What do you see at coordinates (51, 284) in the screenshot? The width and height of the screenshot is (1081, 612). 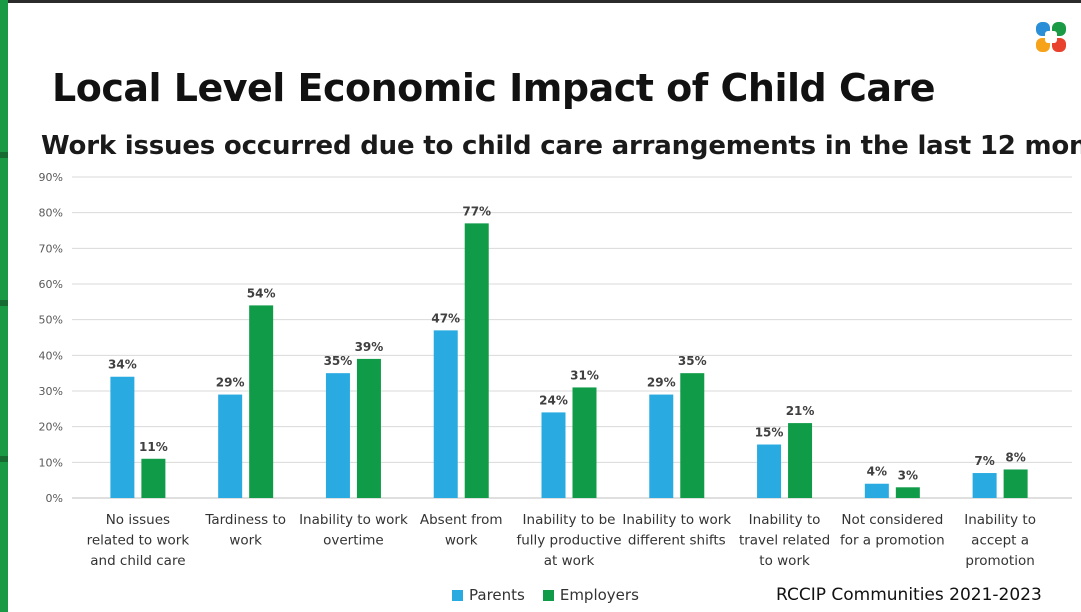 I see `y-tick-label: 60%` at bounding box center [51, 284].